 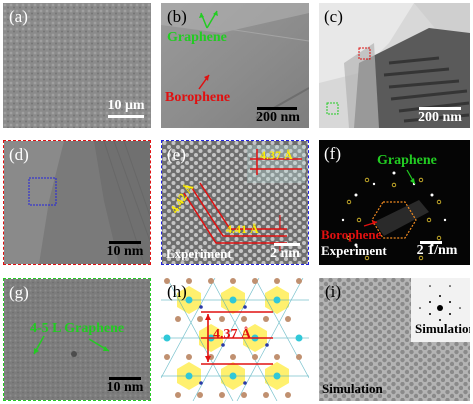 What do you see at coordinates (125, 387) in the screenshot?
I see `panel-g-scale-label: 10 nm` at bounding box center [125, 387].